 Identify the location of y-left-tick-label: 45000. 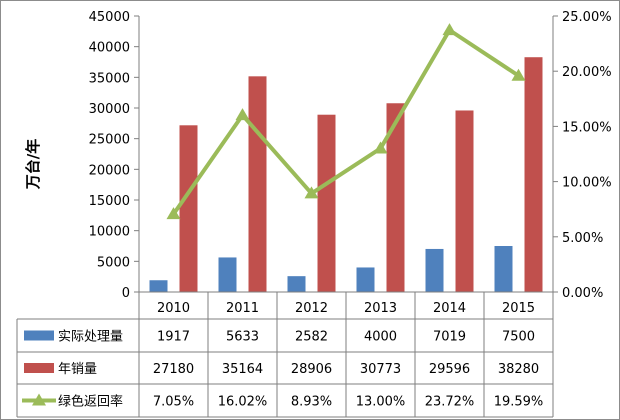
(109, 17).